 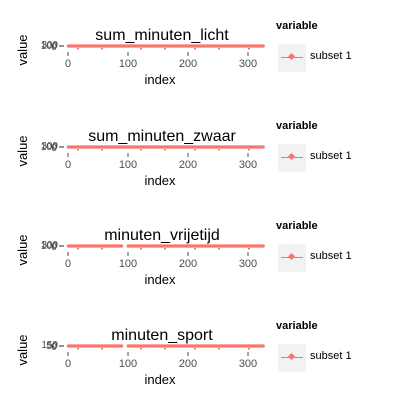 I want to click on x-tick-label-1-3: 300, so click(x=248, y=165).